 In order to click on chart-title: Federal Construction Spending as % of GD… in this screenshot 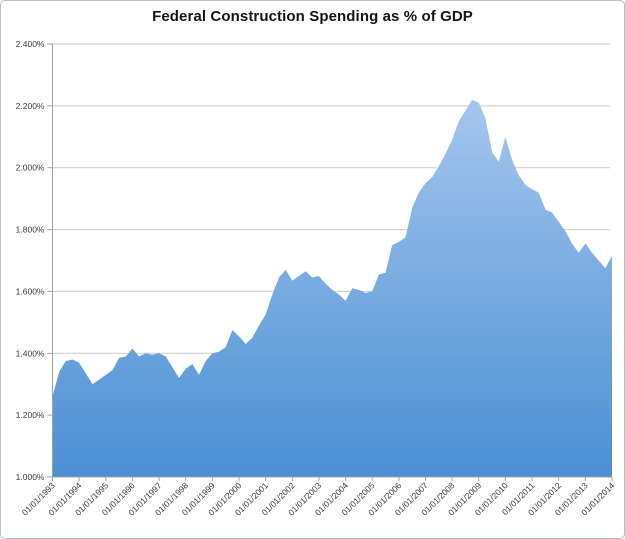, I will do `click(312, 16)`.